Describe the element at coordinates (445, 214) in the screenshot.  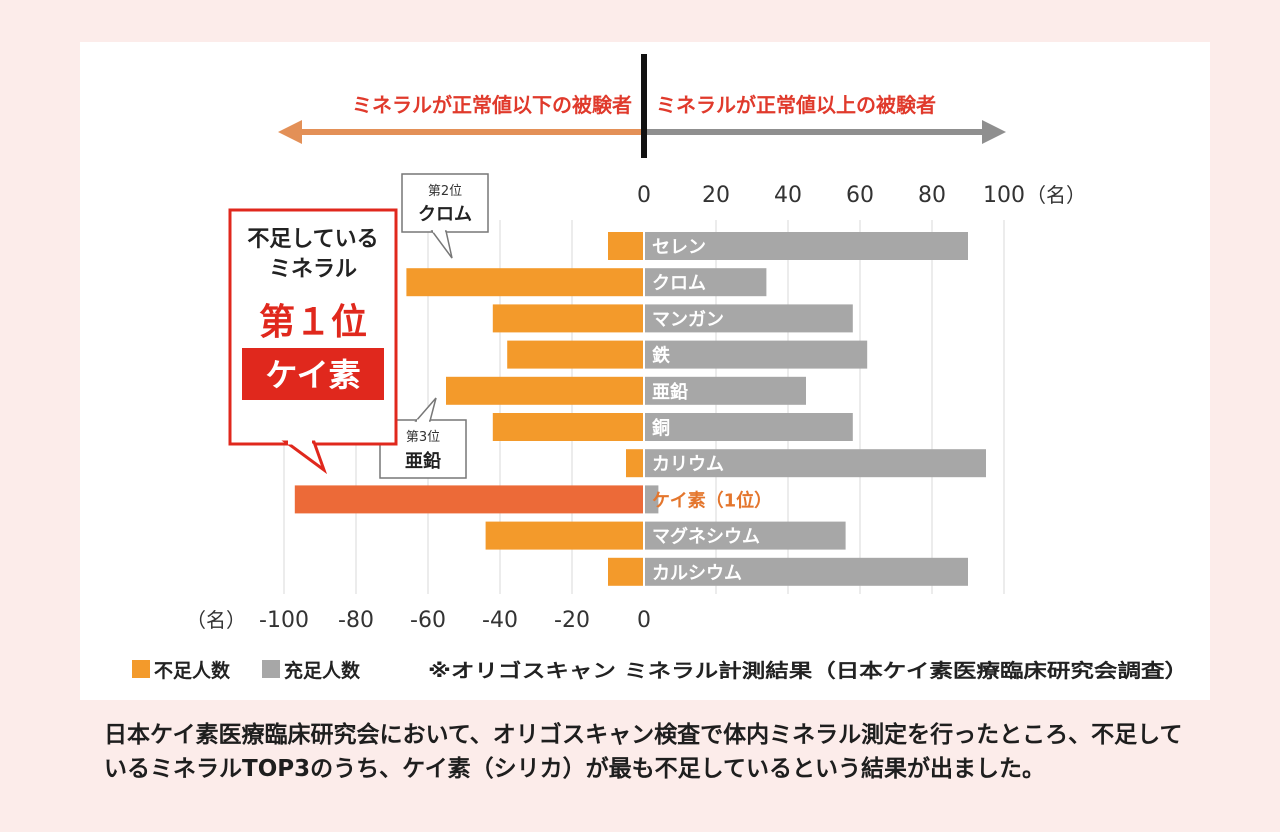
I see `callout-2-name: クロム` at that location.